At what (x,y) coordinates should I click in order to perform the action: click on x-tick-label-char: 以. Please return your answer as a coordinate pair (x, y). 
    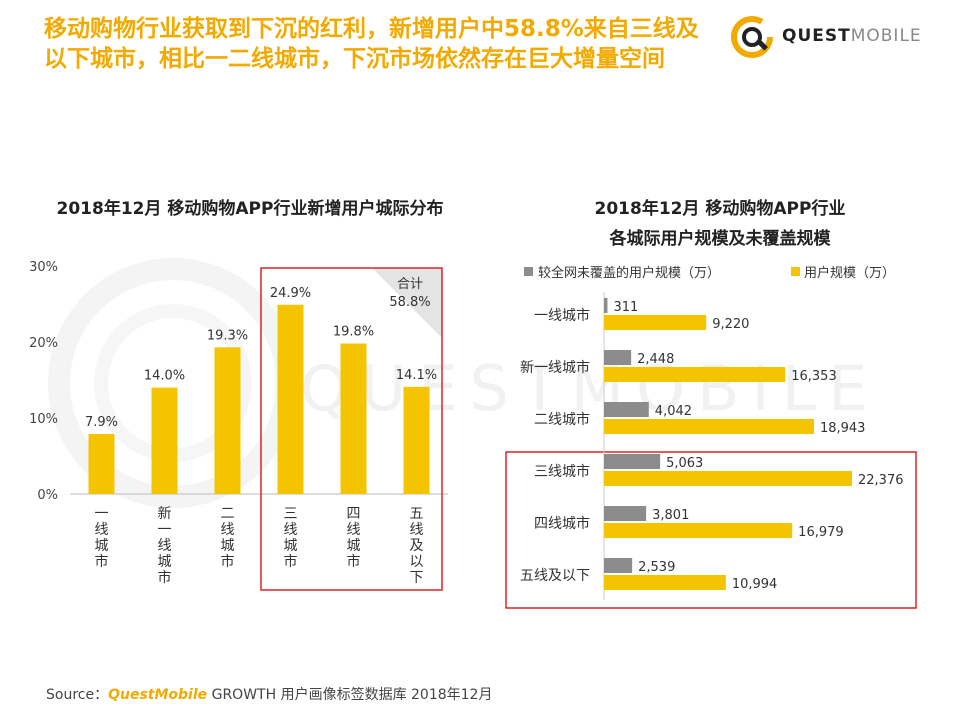
    Looking at the image, I should click on (417, 562).